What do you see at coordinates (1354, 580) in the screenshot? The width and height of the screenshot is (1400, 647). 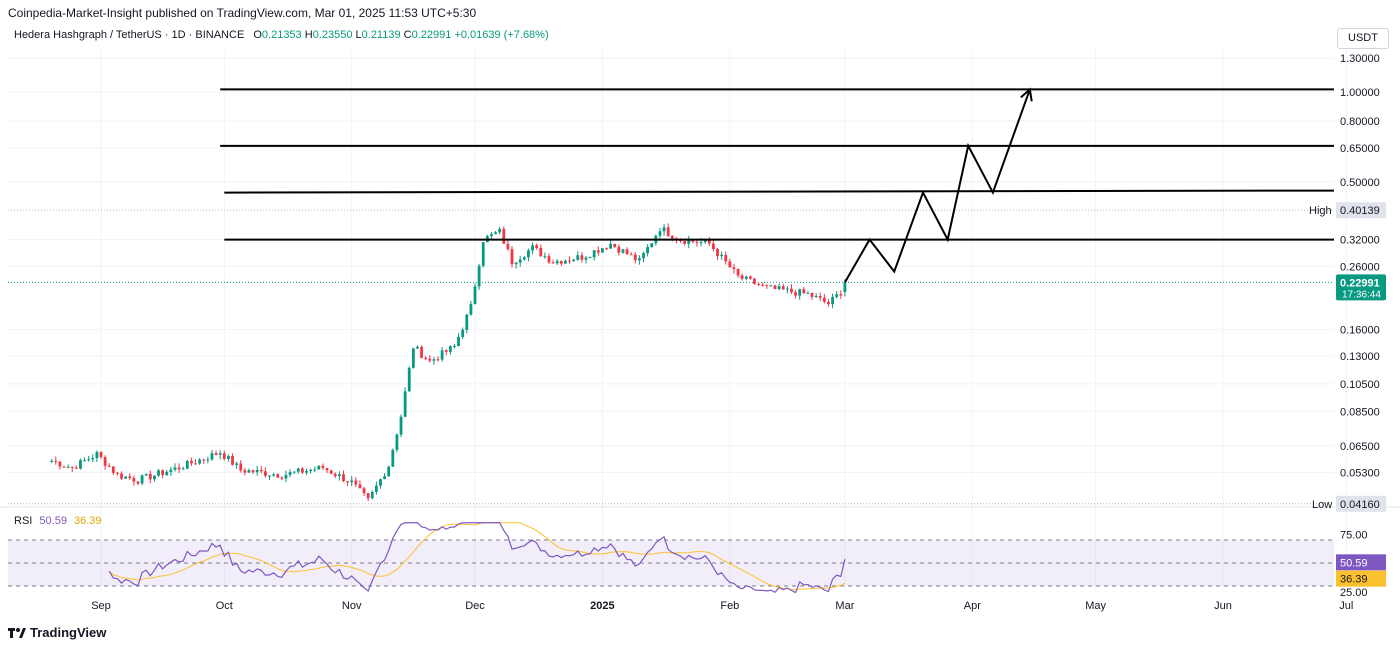 I see `rsi-ma-label: 36.39` at bounding box center [1354, 580].